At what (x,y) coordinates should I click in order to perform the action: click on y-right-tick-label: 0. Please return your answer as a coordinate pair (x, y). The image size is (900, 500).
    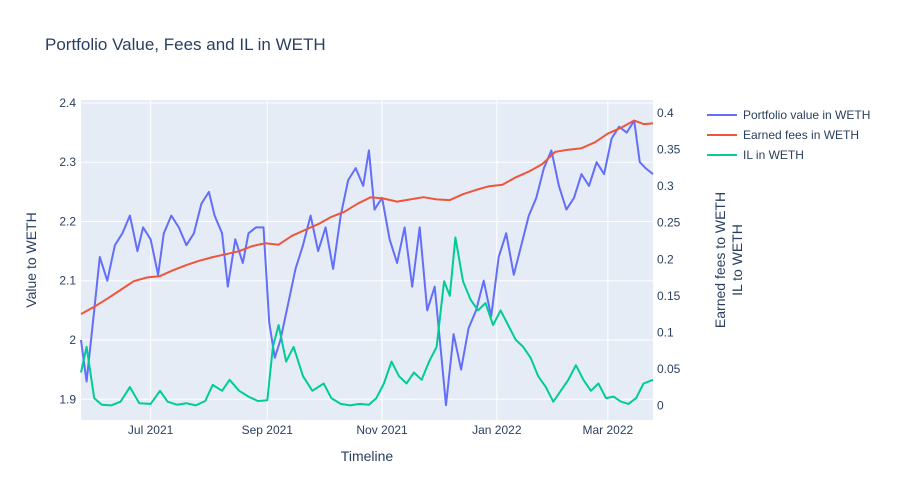
    Looking at the image, I should click on (660, 405).